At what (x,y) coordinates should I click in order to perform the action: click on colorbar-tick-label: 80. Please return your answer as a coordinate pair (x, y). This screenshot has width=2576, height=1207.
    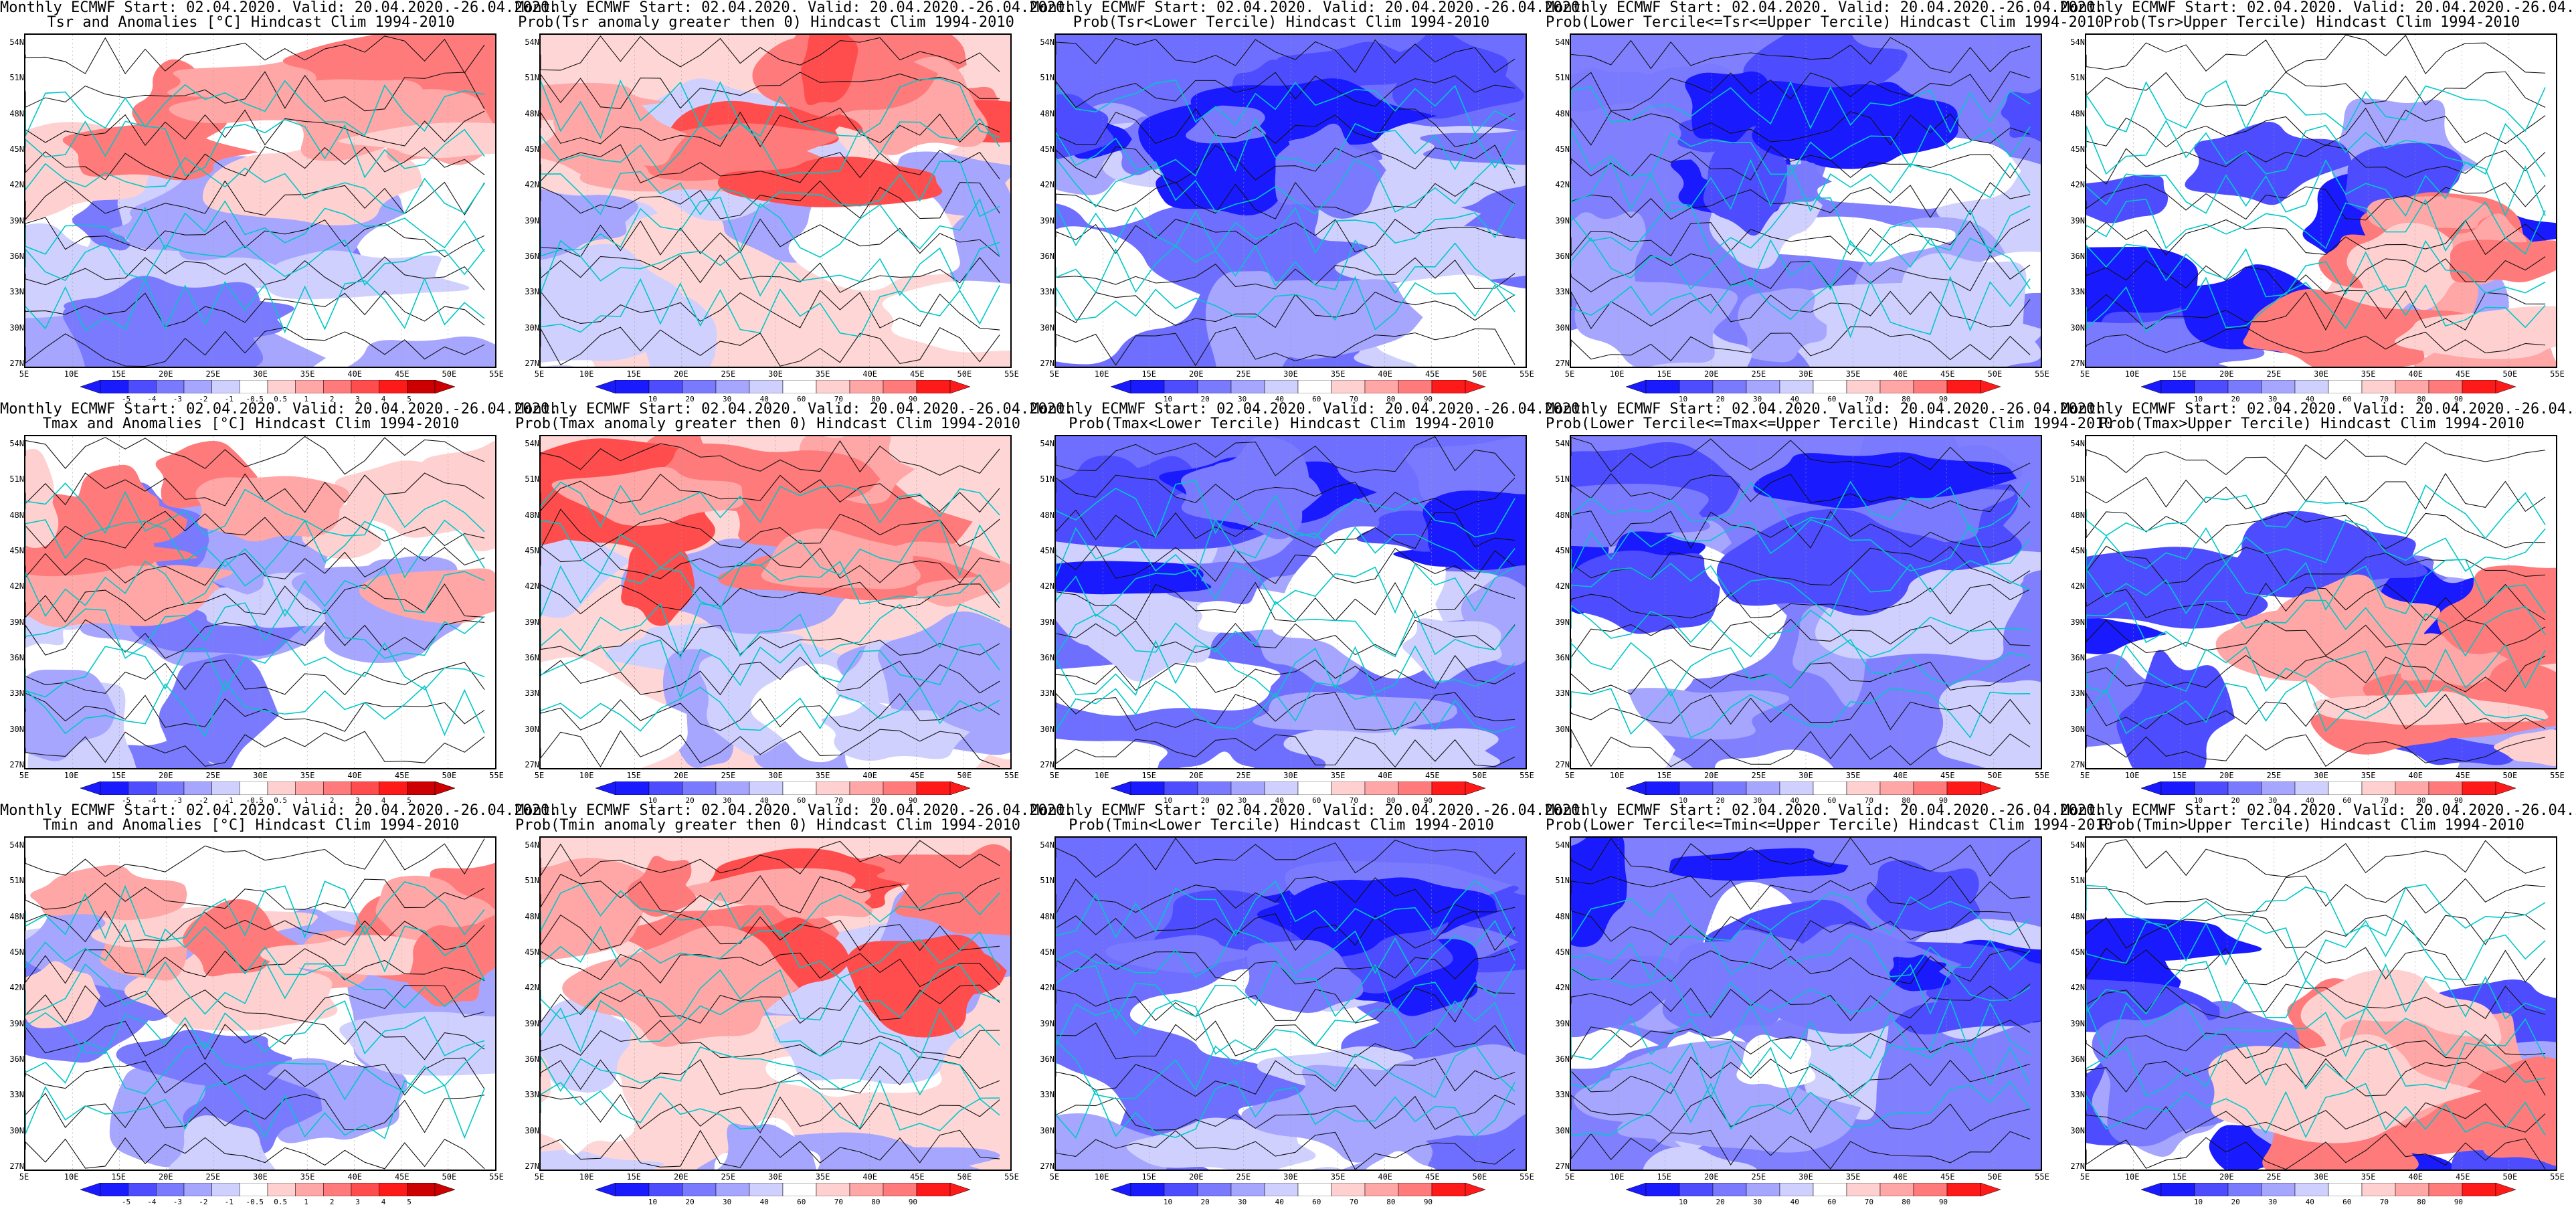
    Looking at the image, I should click on (876, 1202).